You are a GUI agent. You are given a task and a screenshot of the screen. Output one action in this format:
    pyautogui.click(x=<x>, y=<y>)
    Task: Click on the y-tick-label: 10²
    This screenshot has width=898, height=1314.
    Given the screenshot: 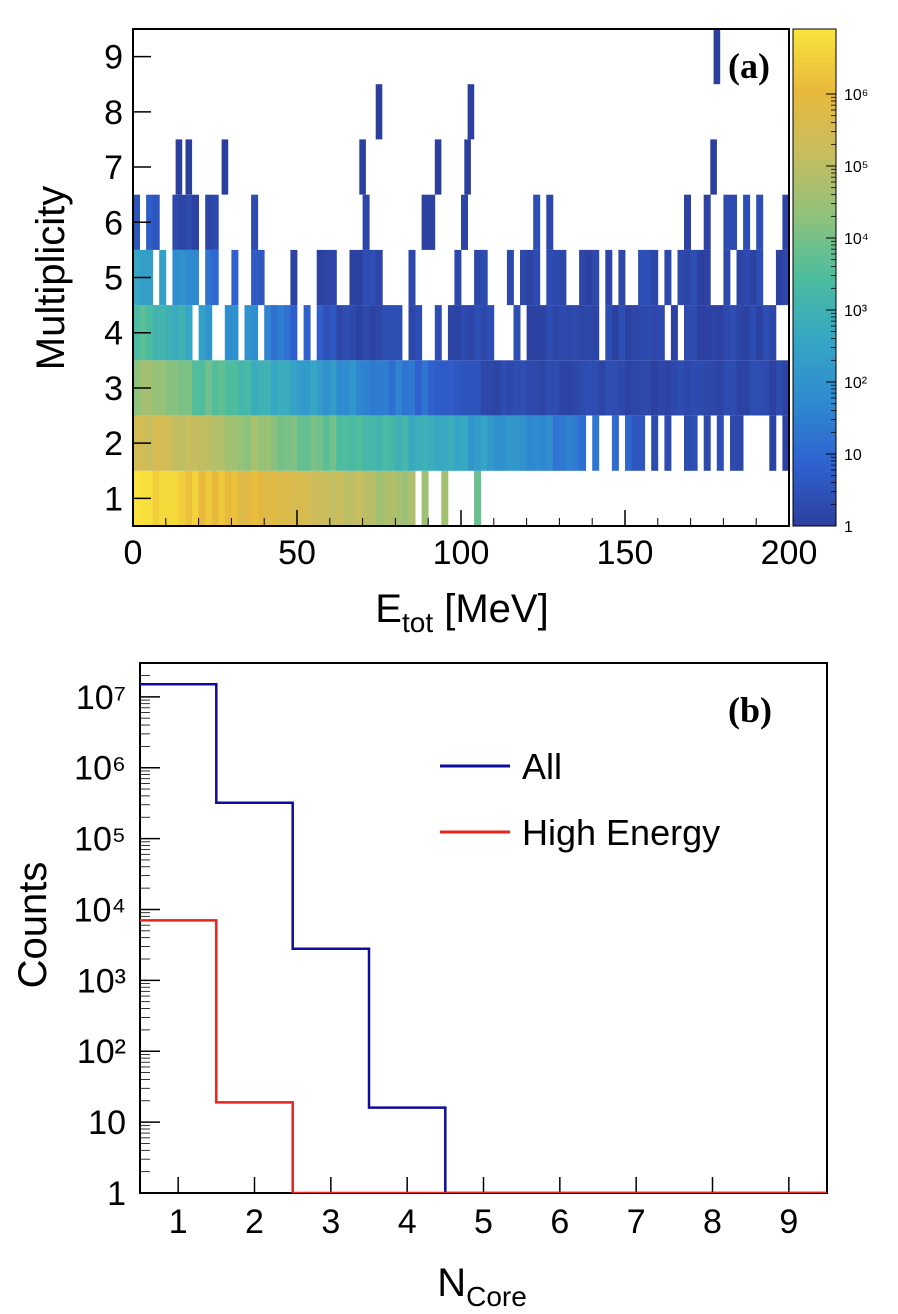 What is the action you would take?
    pyautogui.click(x=101, y=1052)
    